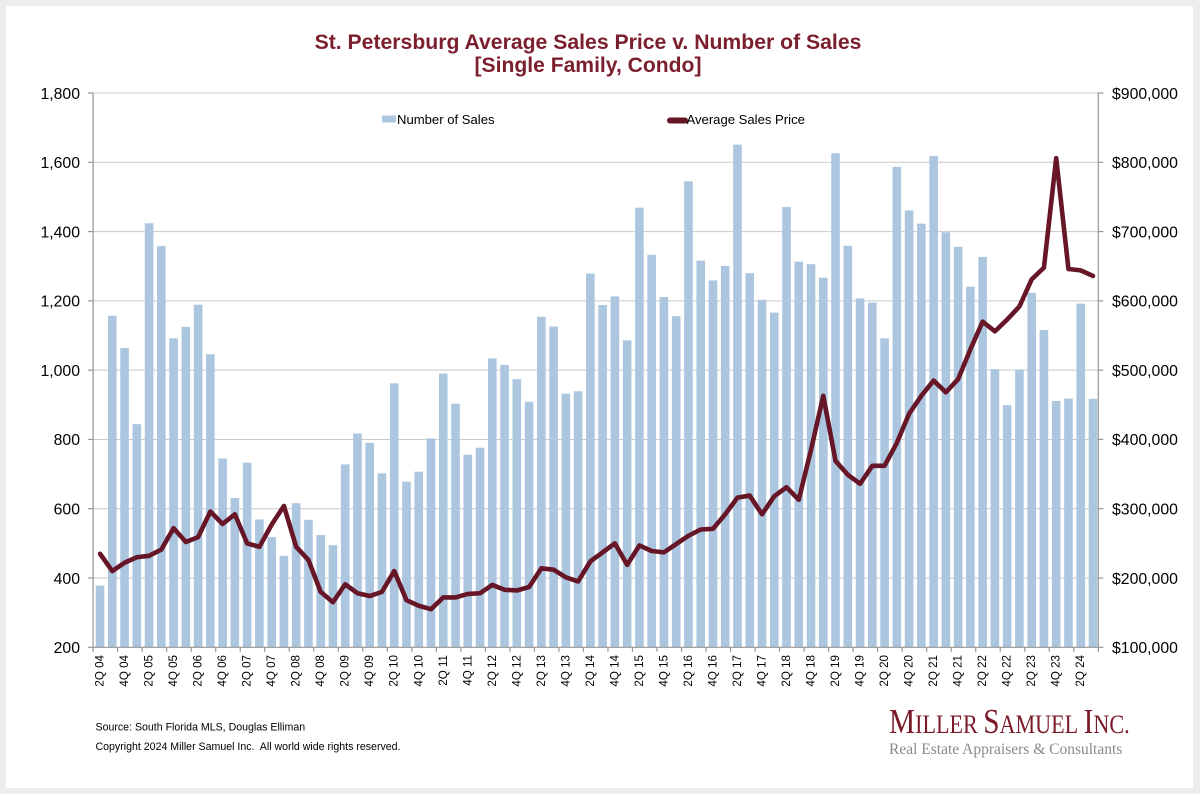  I want to click on svg-text: $400,000, so click(1145, 440).